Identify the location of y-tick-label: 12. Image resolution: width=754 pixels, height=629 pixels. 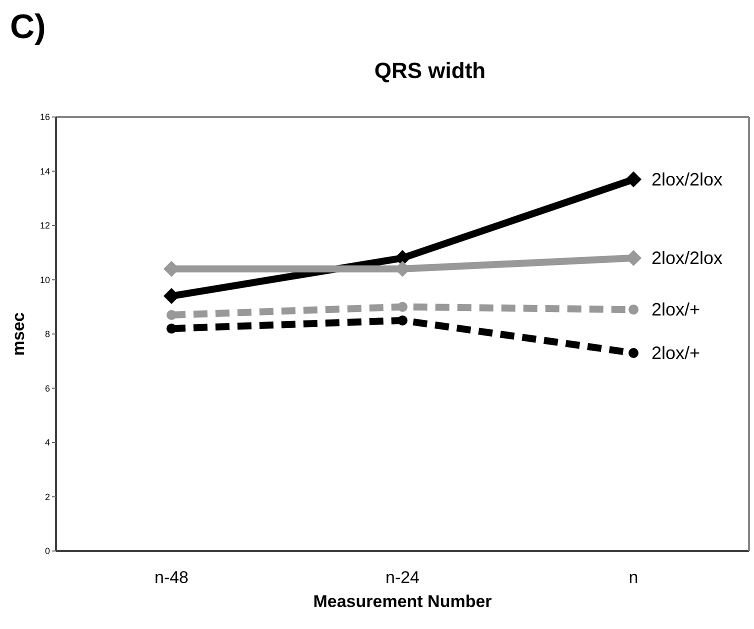
(45, 225).